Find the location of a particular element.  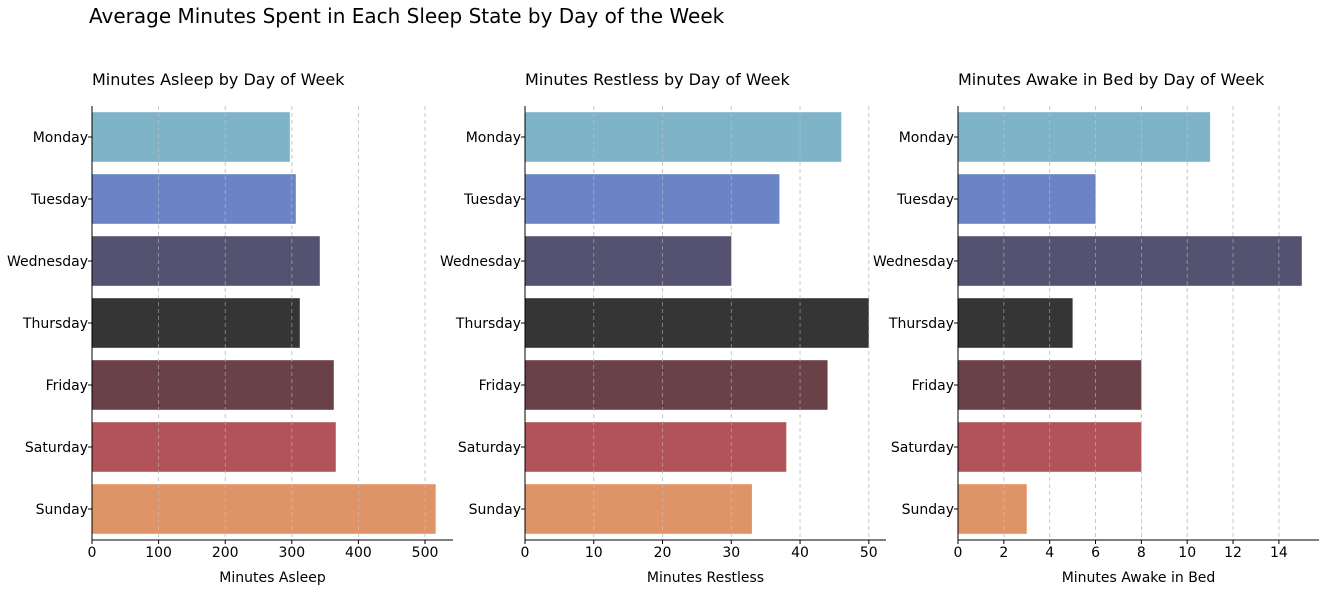

panel-title: Minutes Asleep by Day of Week is located at coordinates (218, 79).